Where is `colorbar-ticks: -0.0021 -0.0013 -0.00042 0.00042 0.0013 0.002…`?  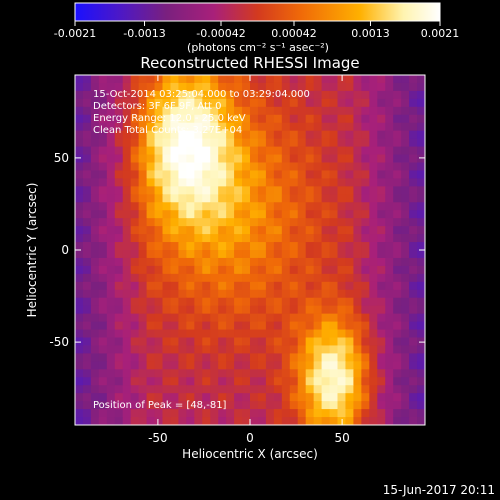
colorbar-ticks: -0.0021 -0.0013 -0.00042 0.00042 0.0013 0.002… is located at coordinates (256, 30).